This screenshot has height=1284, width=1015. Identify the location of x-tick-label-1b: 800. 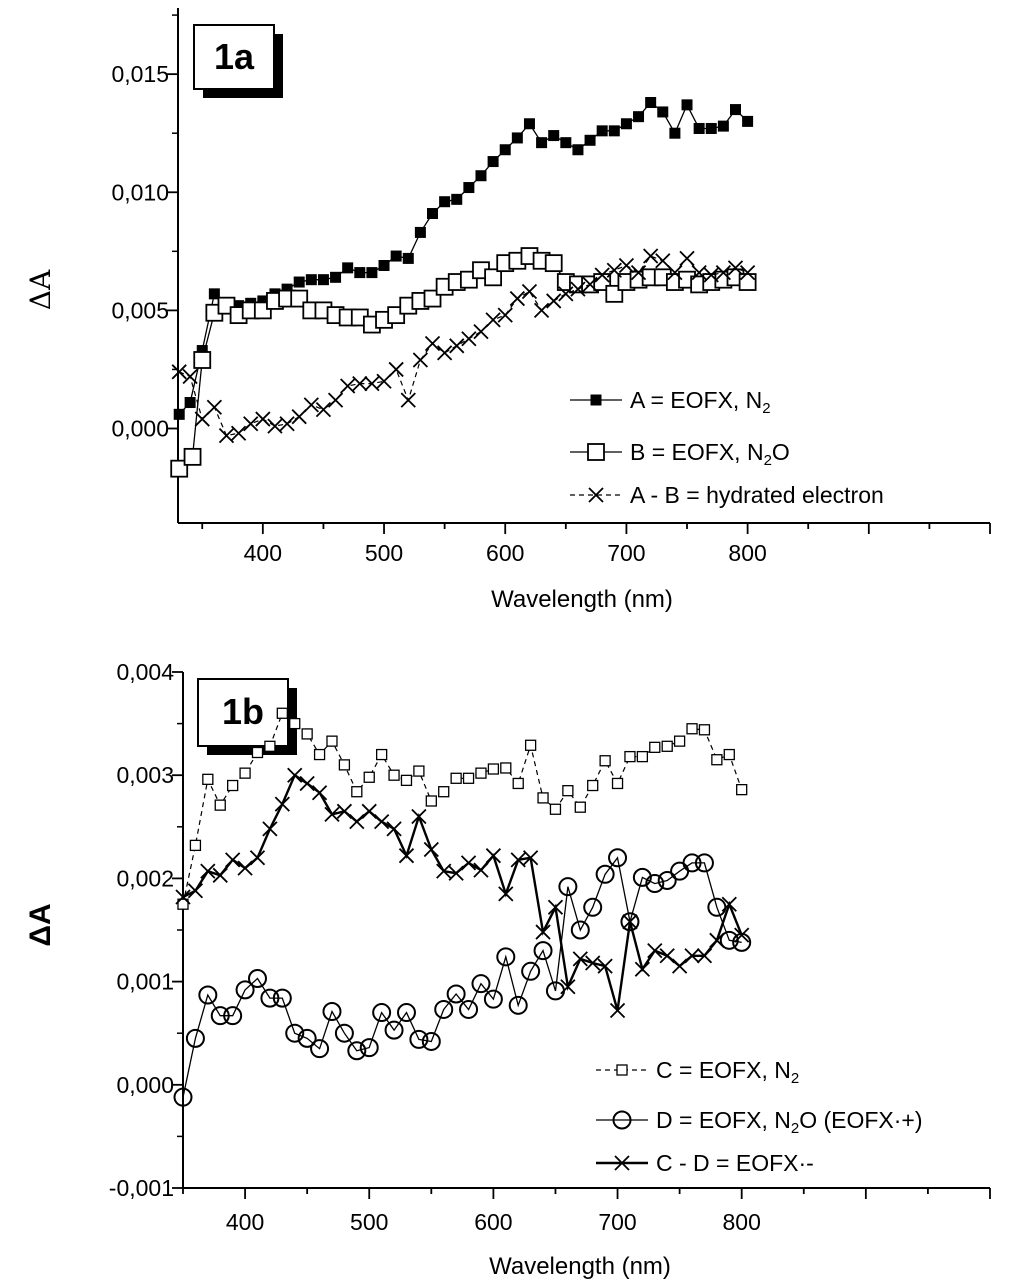
(742, 1222).